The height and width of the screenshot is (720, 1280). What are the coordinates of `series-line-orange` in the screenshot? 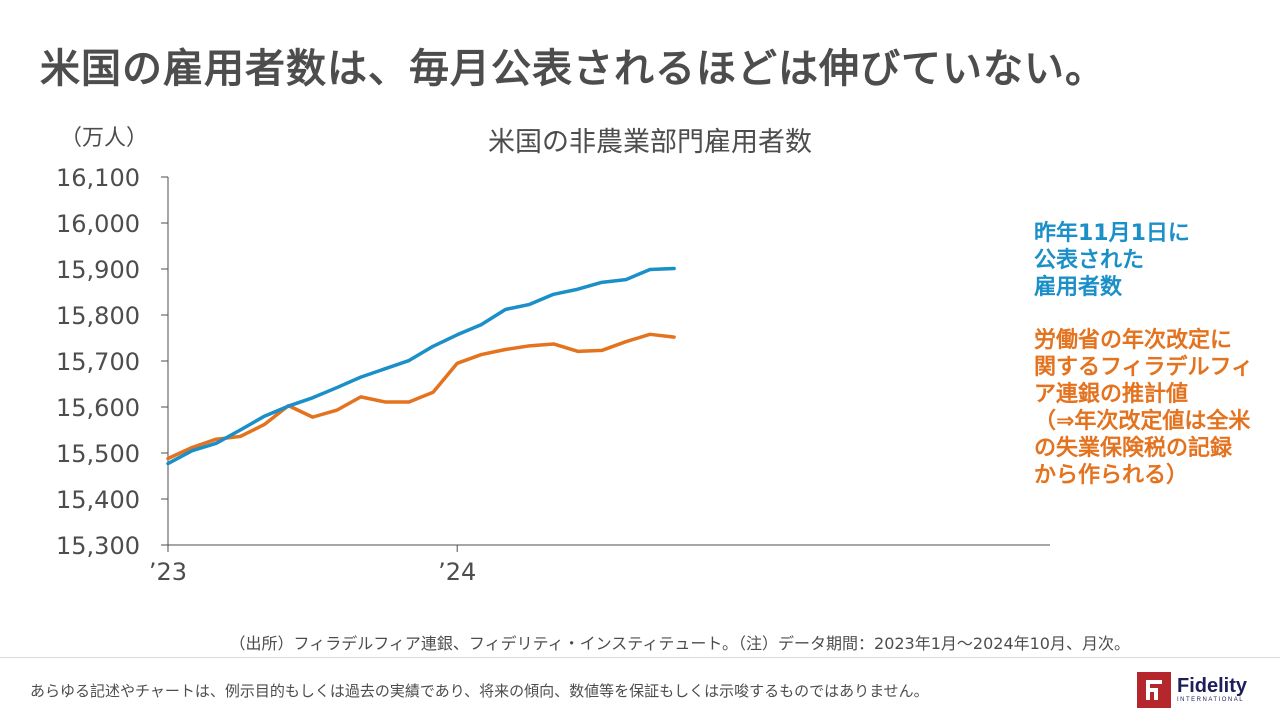 It's located at (421, 396).